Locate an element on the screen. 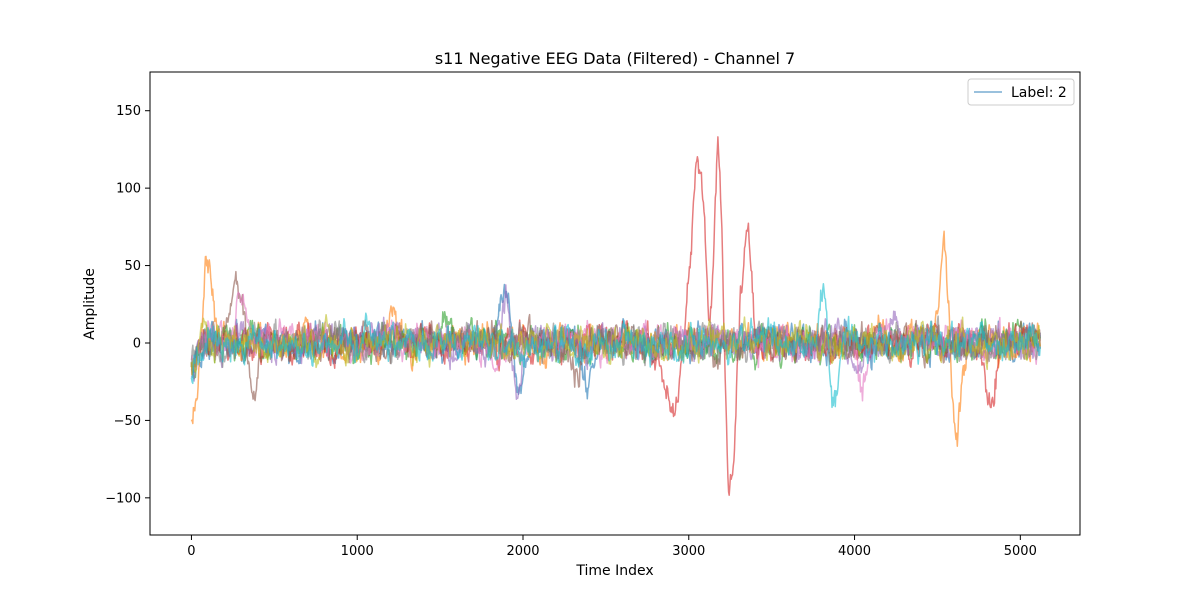 This screenshot has height=600, width=1200. x-tick-label: 5000 is located at coordinates (1020, 551).